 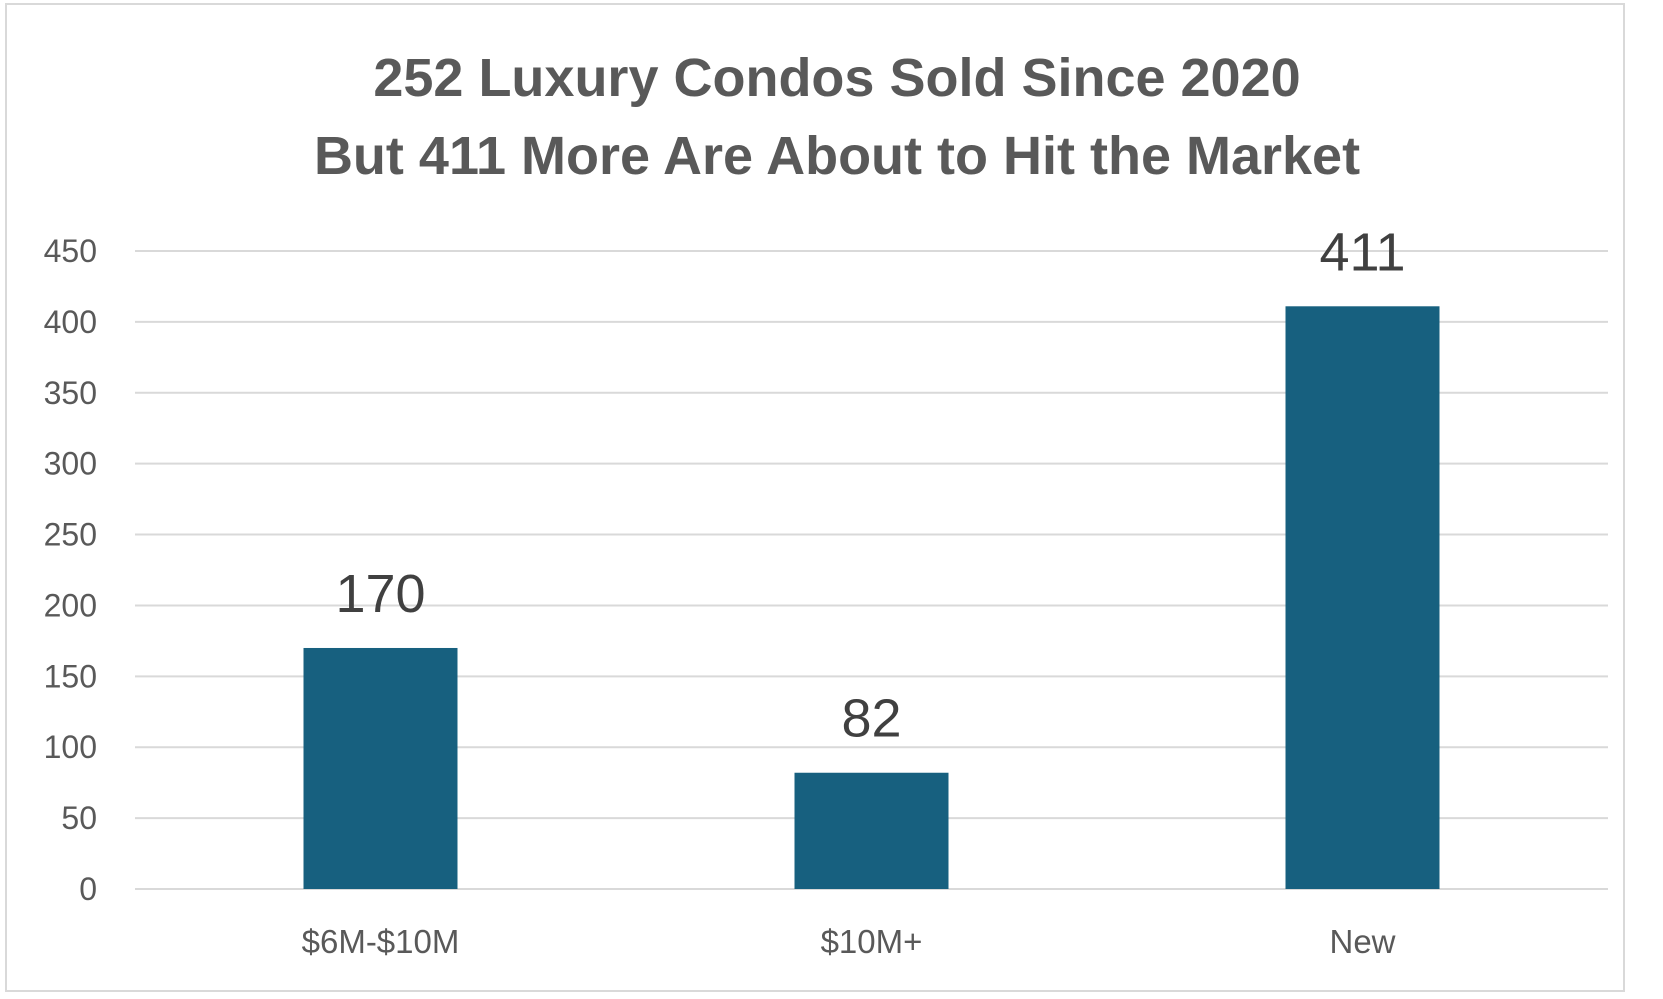 I want to click on y-tick-label: 350, so click(x=70, y=393).